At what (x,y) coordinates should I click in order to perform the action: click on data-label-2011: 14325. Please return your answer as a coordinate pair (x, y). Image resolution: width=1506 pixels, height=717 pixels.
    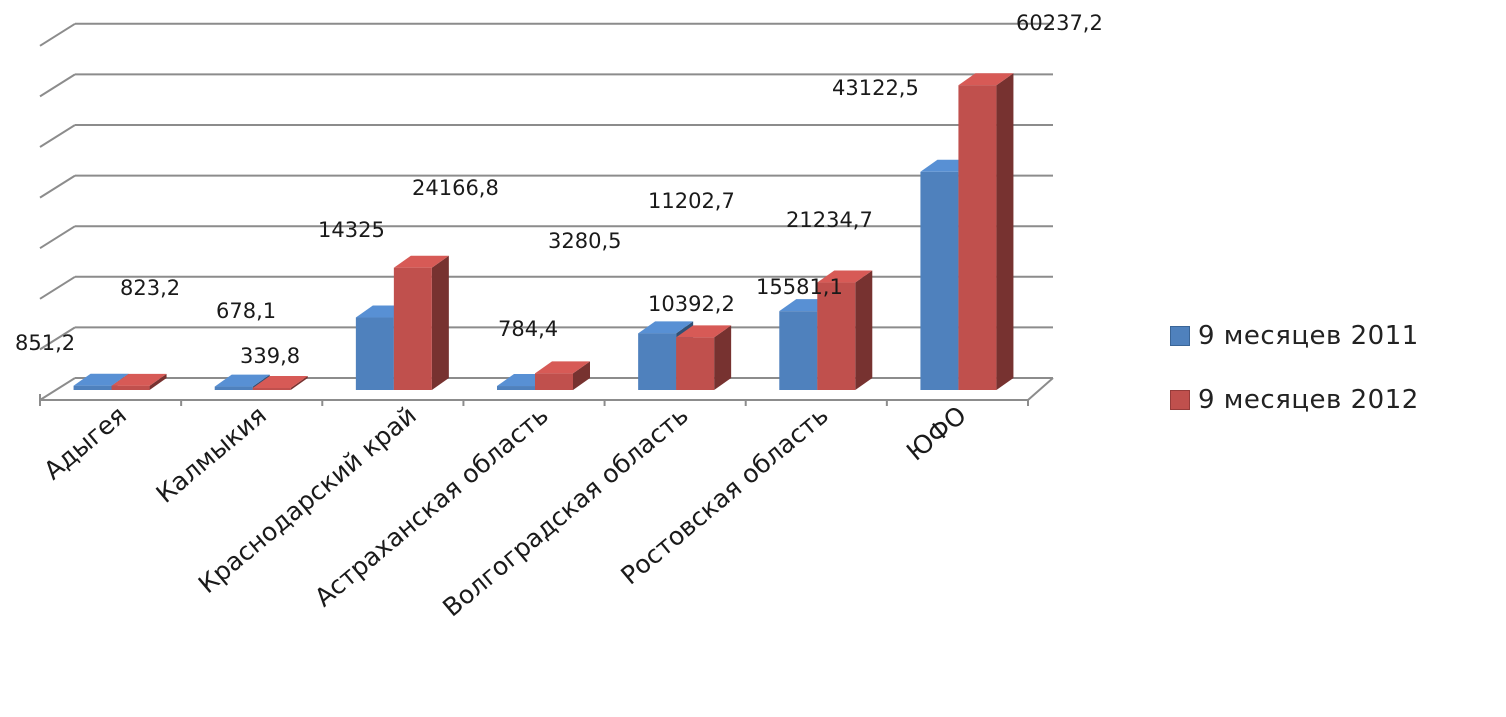
    Looking at the image, I should click on (351, 230).